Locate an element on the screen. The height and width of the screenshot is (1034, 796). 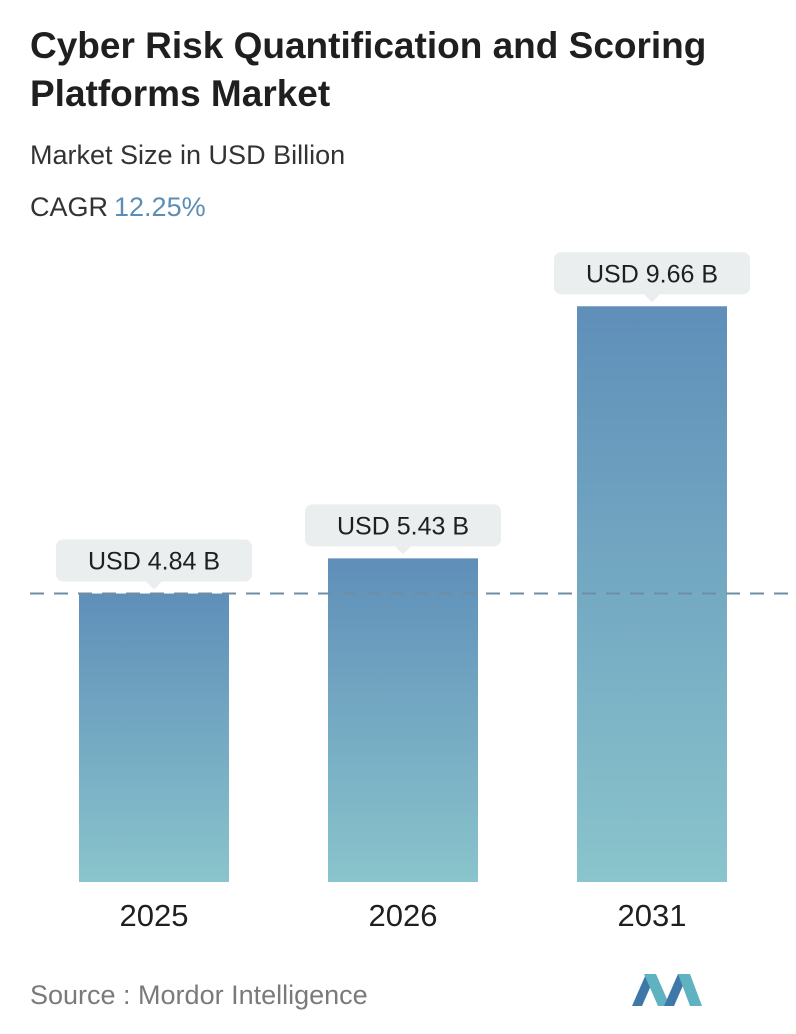
data-label-2031: USD 9.66 B is located at coordinates (652, 274).